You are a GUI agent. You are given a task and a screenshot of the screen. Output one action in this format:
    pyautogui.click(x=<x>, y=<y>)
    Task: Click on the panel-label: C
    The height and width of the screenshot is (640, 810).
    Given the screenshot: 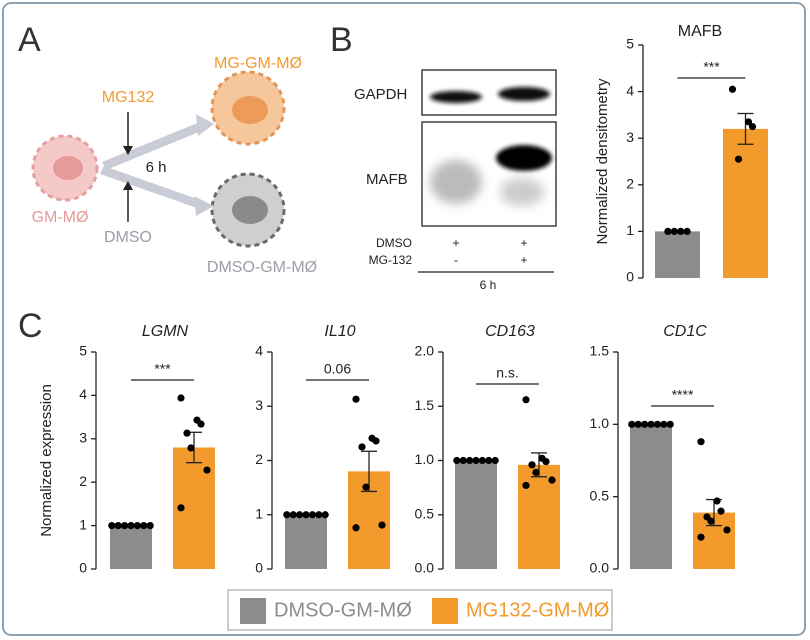 What is the action you would take?
    pyautogui.click(x=30, y=326)
    